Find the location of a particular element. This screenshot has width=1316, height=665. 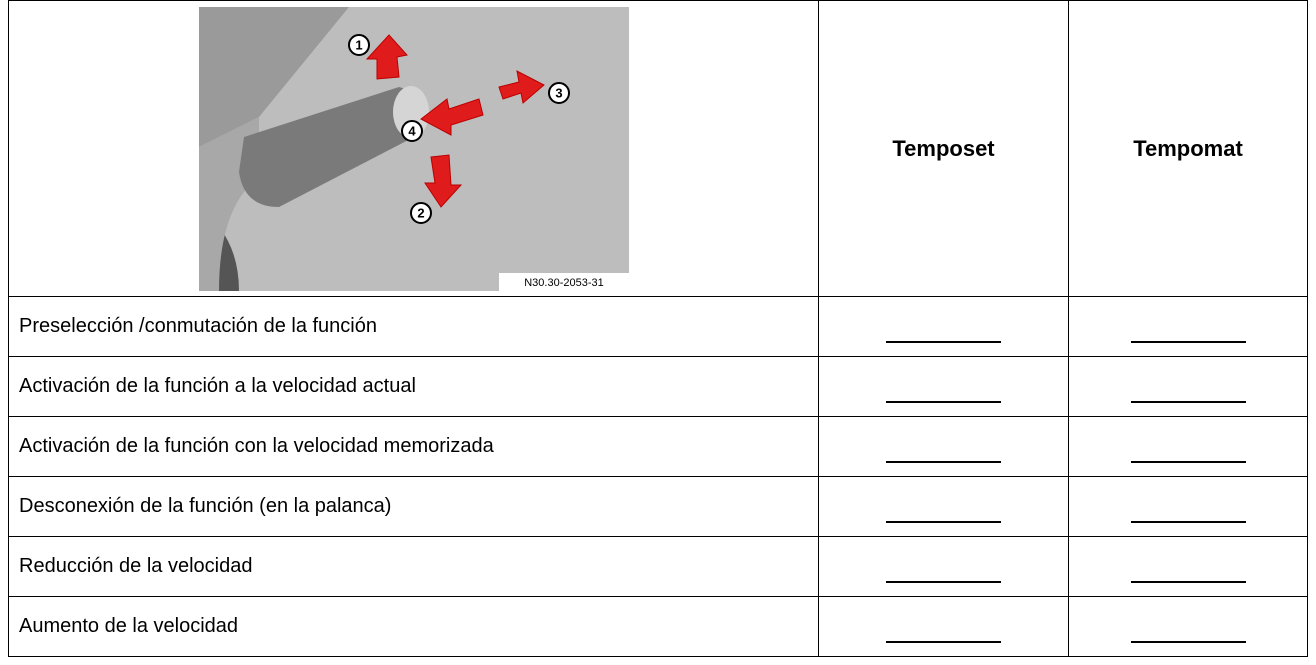

callout-number: 2 is located at coordinates (420, 213).